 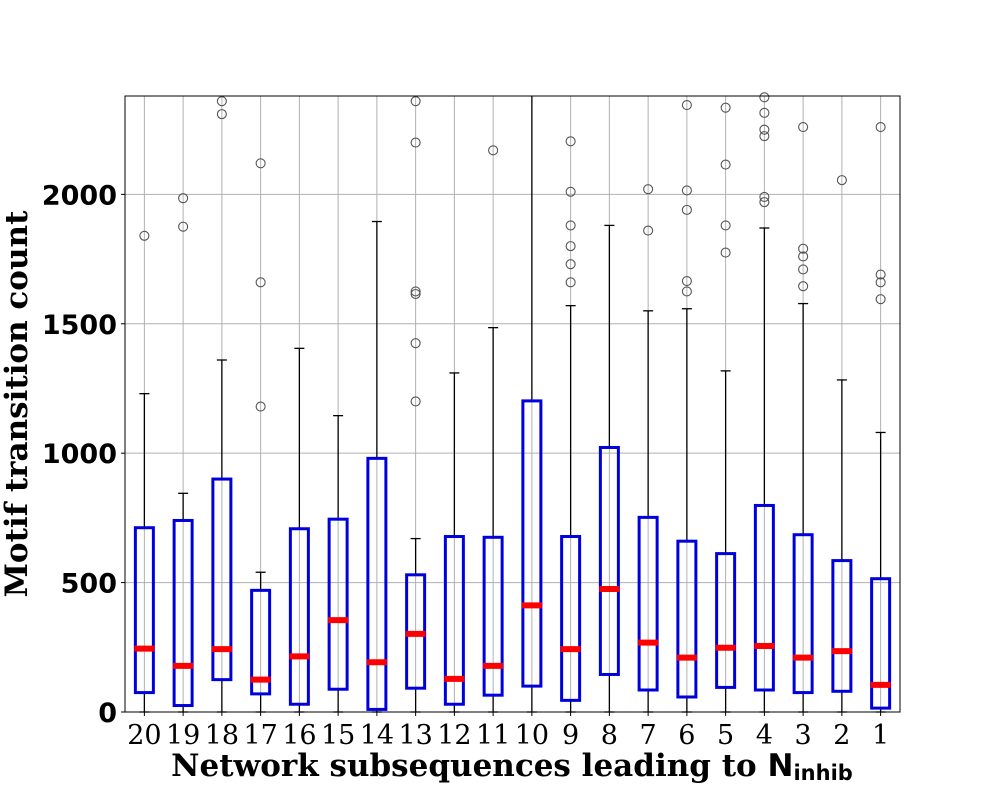 I want to click on x-tick-label: 6, so click(x=686, y=735).